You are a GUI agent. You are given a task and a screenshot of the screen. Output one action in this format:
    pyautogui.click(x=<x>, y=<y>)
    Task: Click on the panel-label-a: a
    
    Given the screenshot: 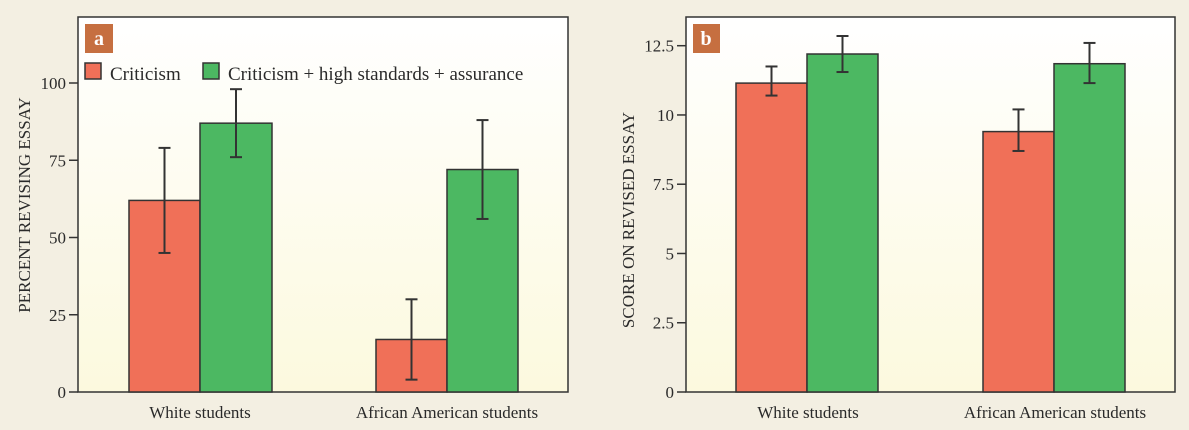 What is the action you would take?
    pyautogui.click(x=99, y=39)
    